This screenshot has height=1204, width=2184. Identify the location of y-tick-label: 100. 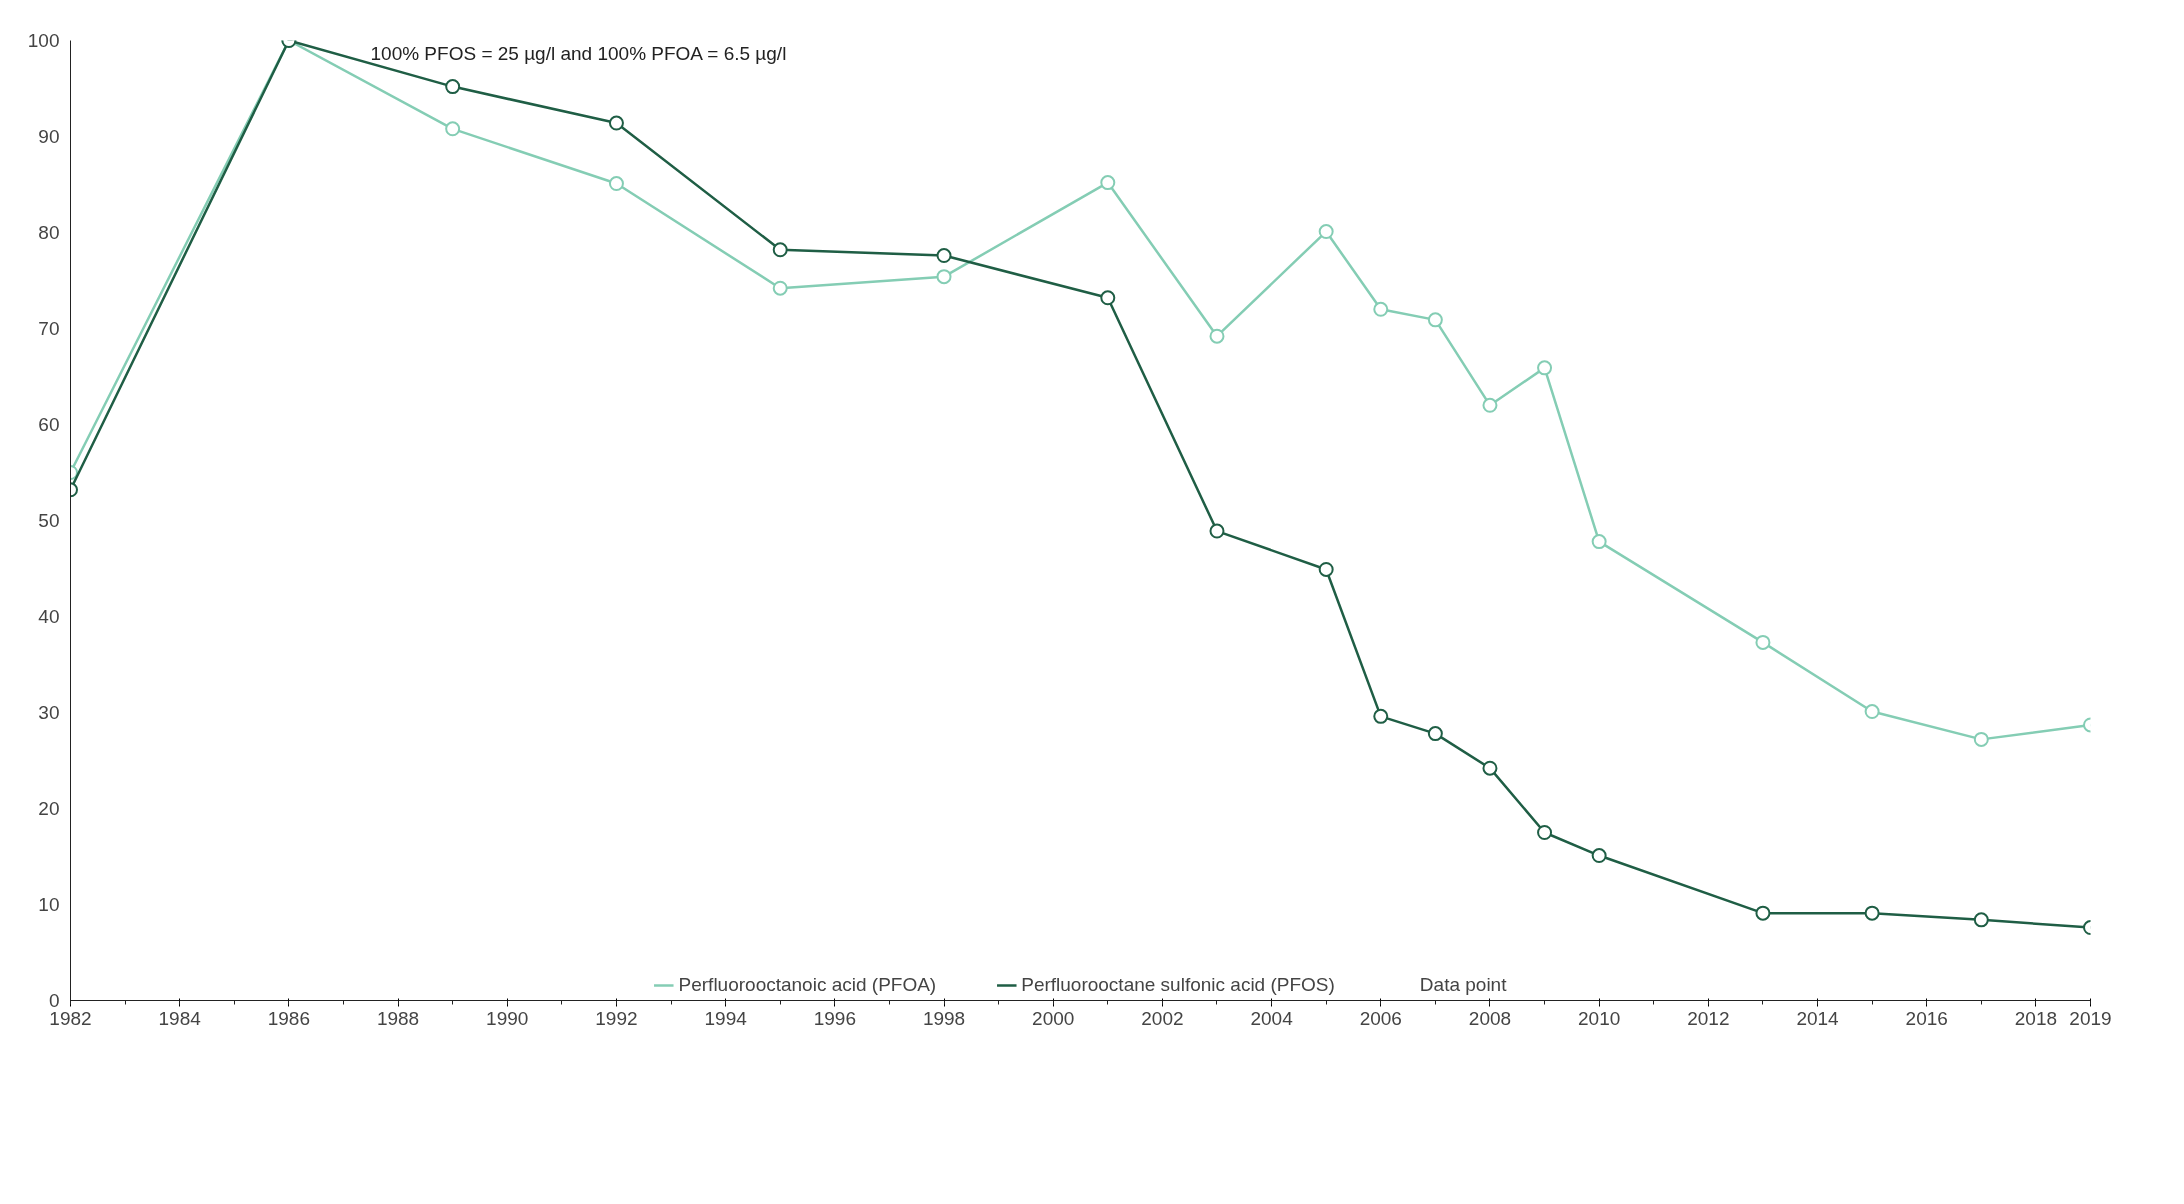
(43, 40).